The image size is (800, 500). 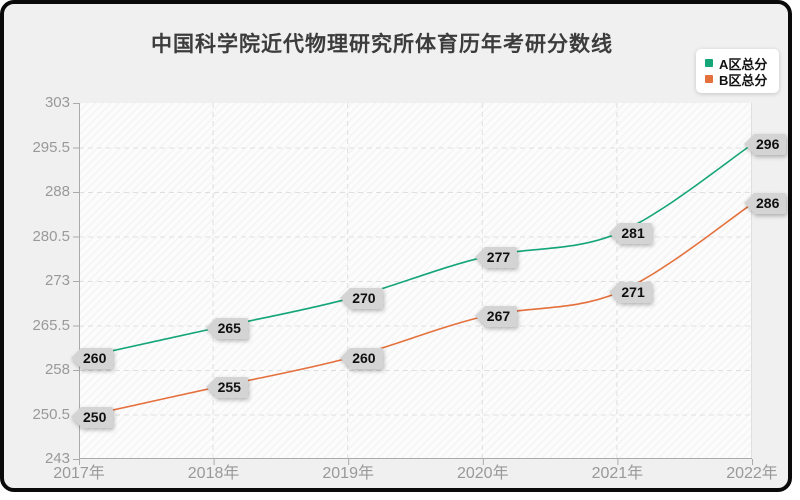 I want to click on data-label-value: 270, so click(x=366, y=299).